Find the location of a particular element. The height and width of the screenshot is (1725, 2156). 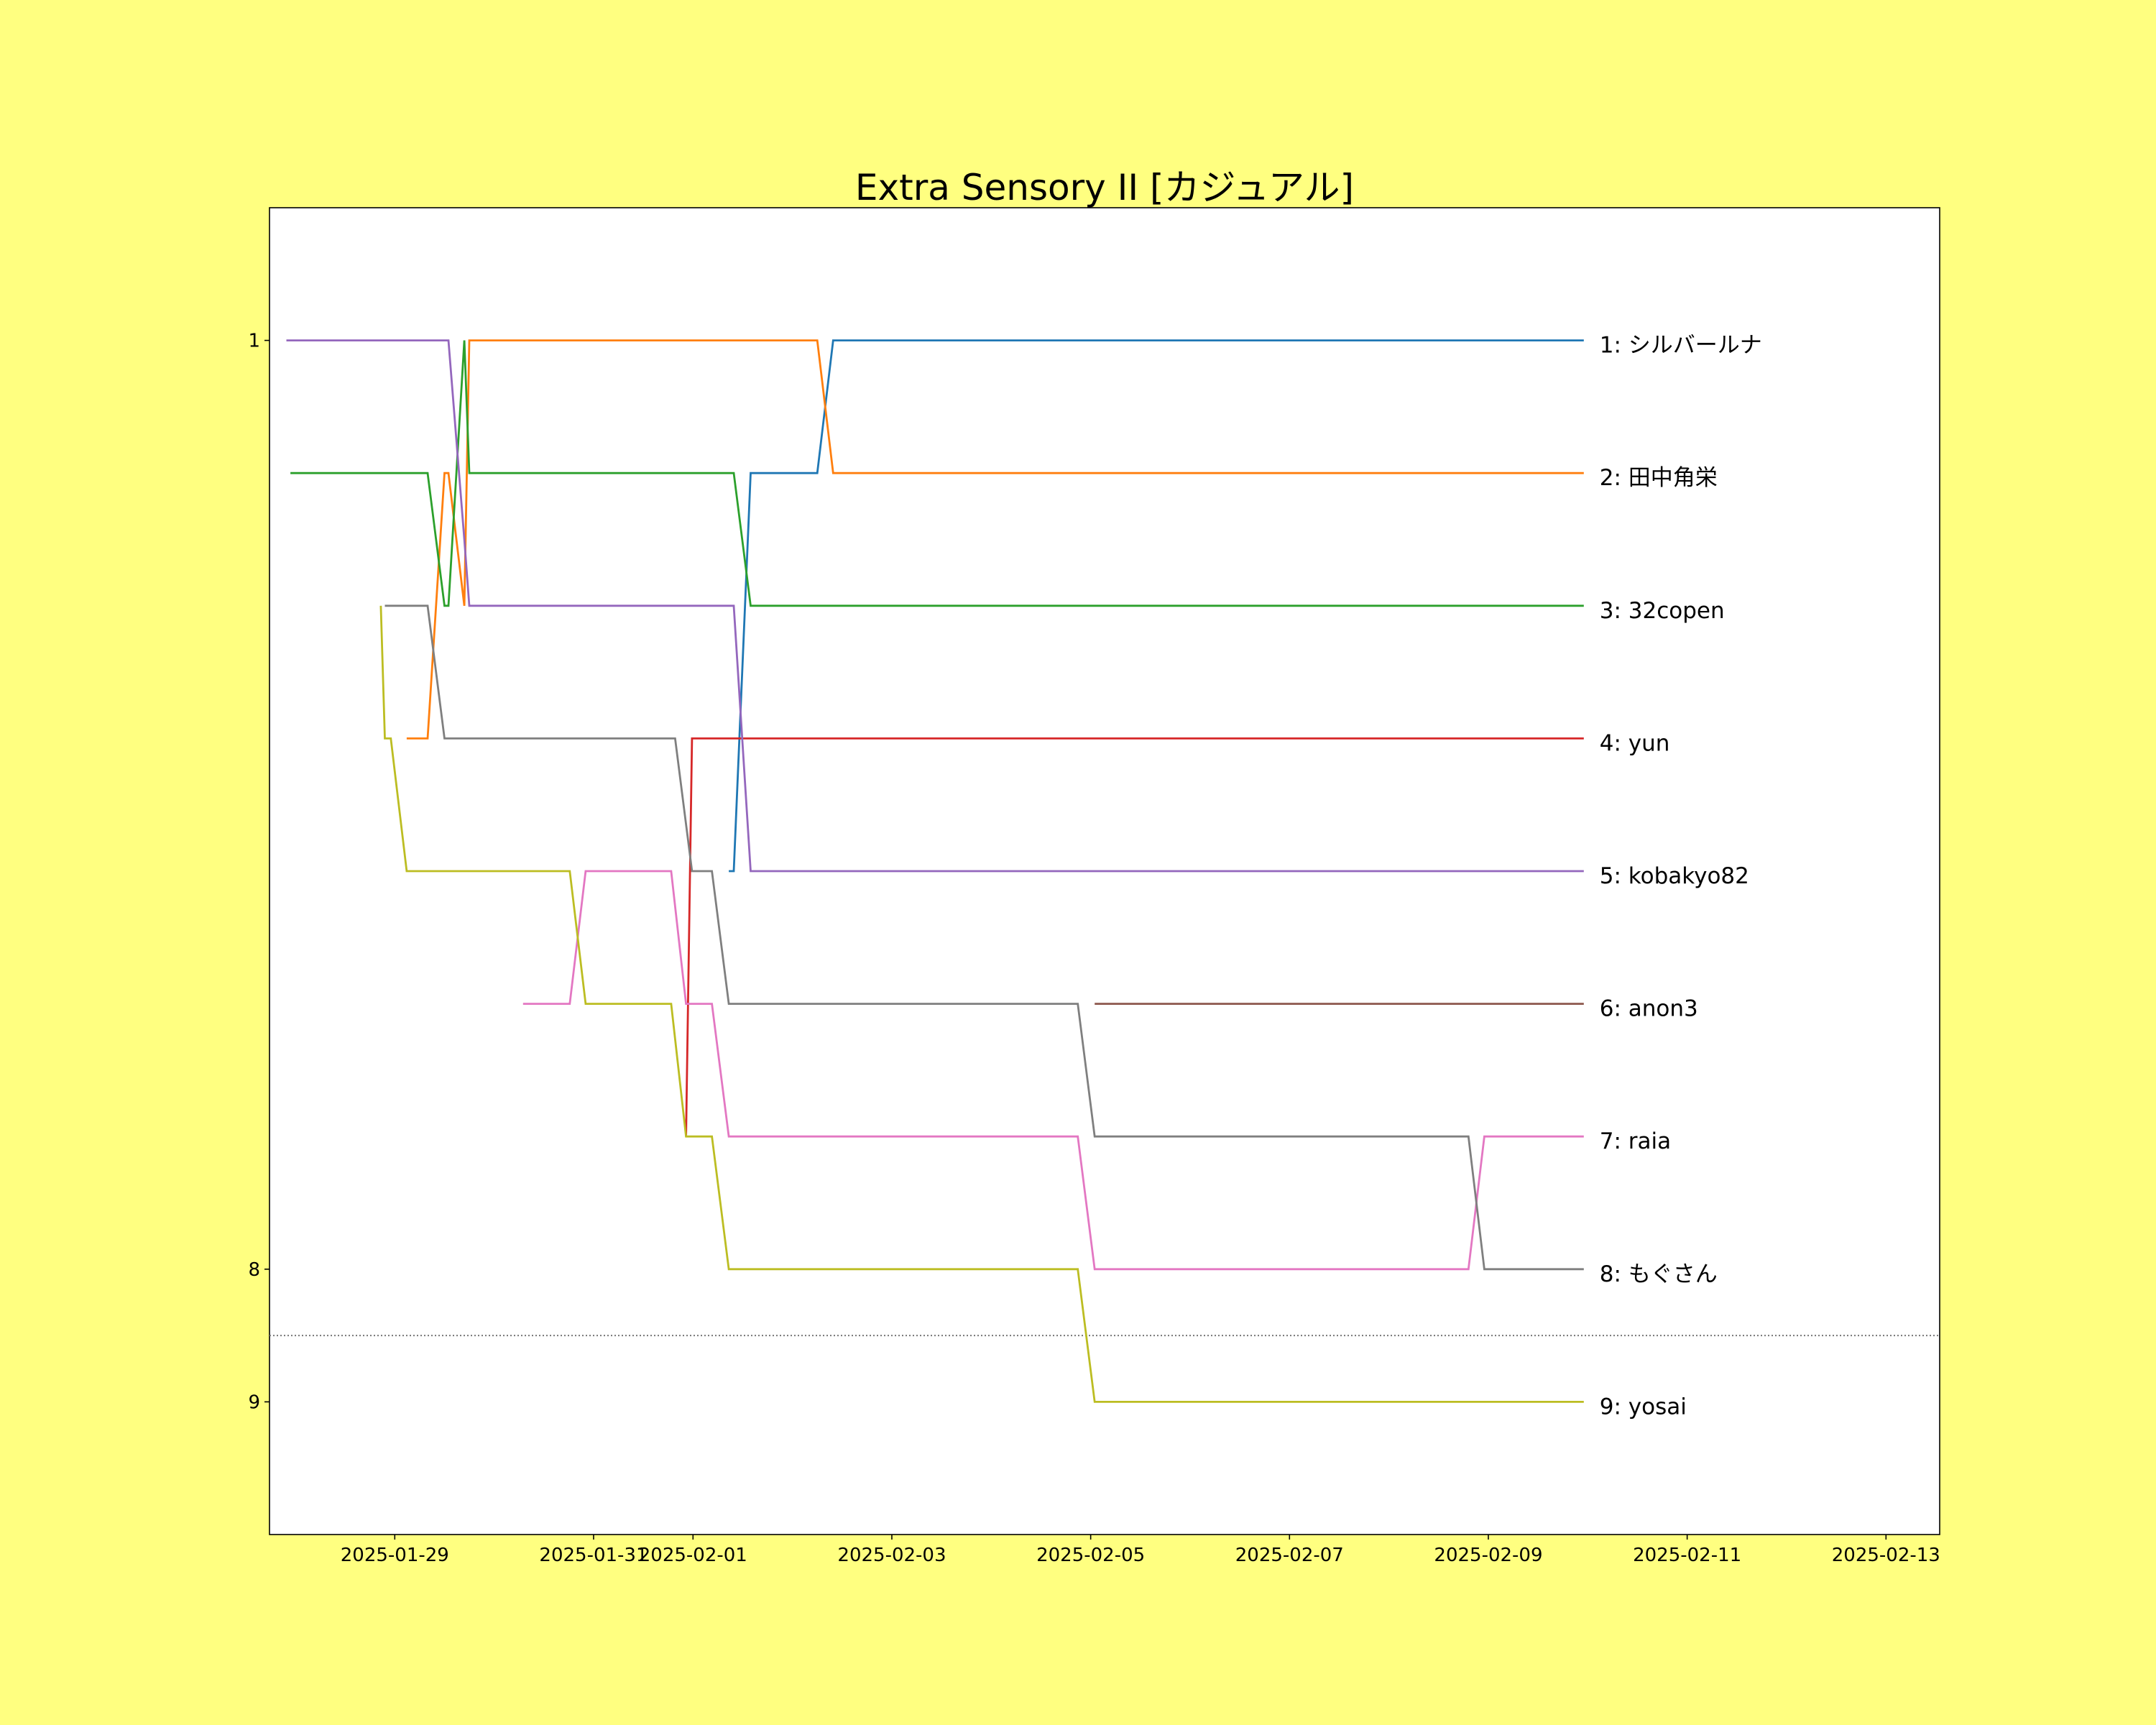

series-end-label: 3: 32copen is located at coordinates (1663, 611).